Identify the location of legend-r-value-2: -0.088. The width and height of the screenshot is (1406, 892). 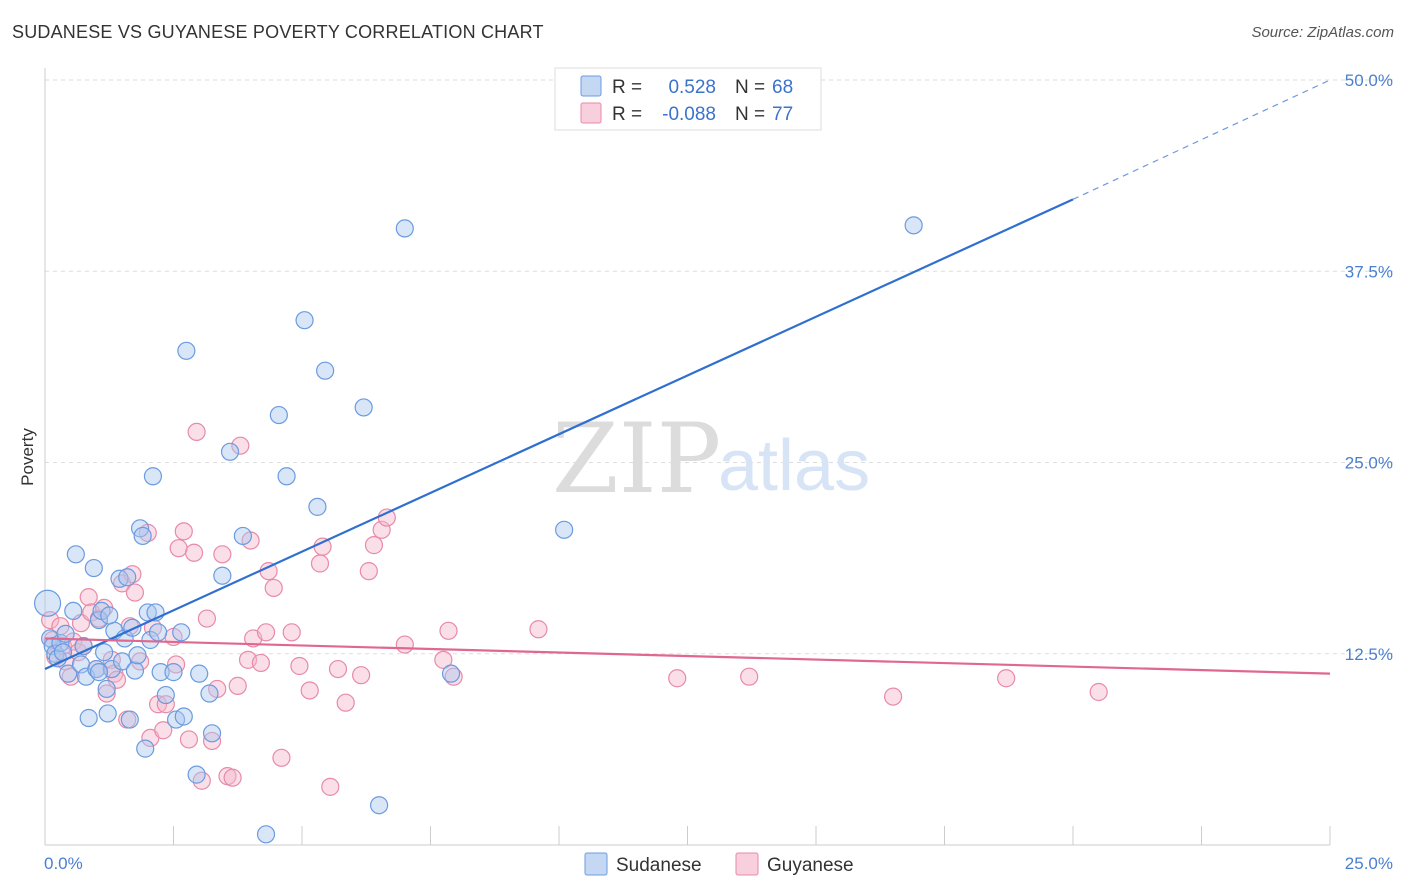
(689, 114).